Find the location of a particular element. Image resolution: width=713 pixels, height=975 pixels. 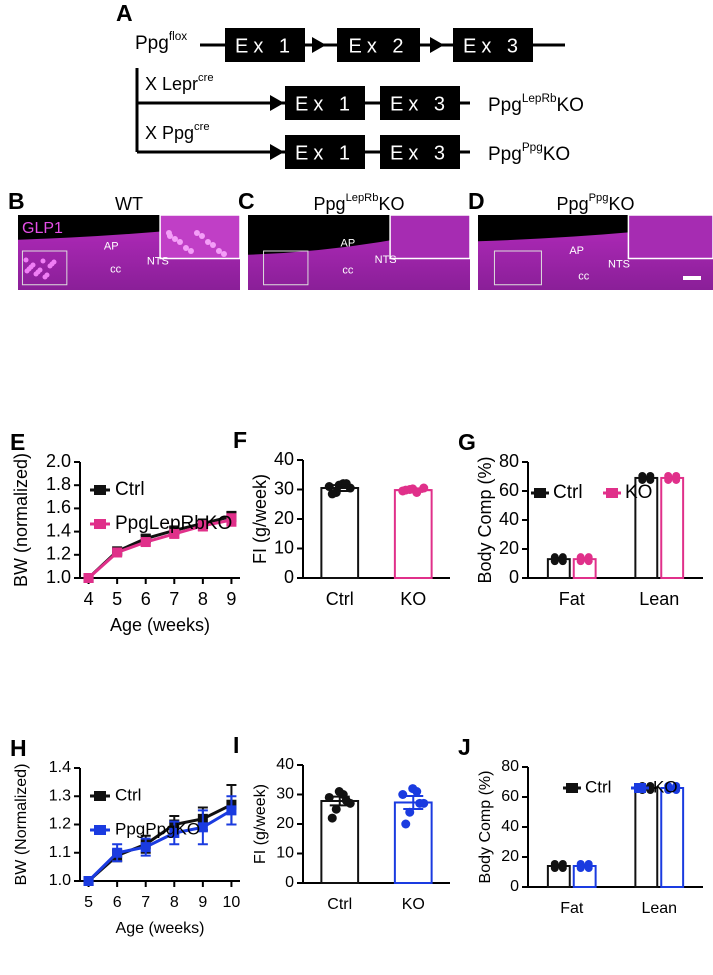

x-tick-label: Fat is located at coordinates (572, 908).